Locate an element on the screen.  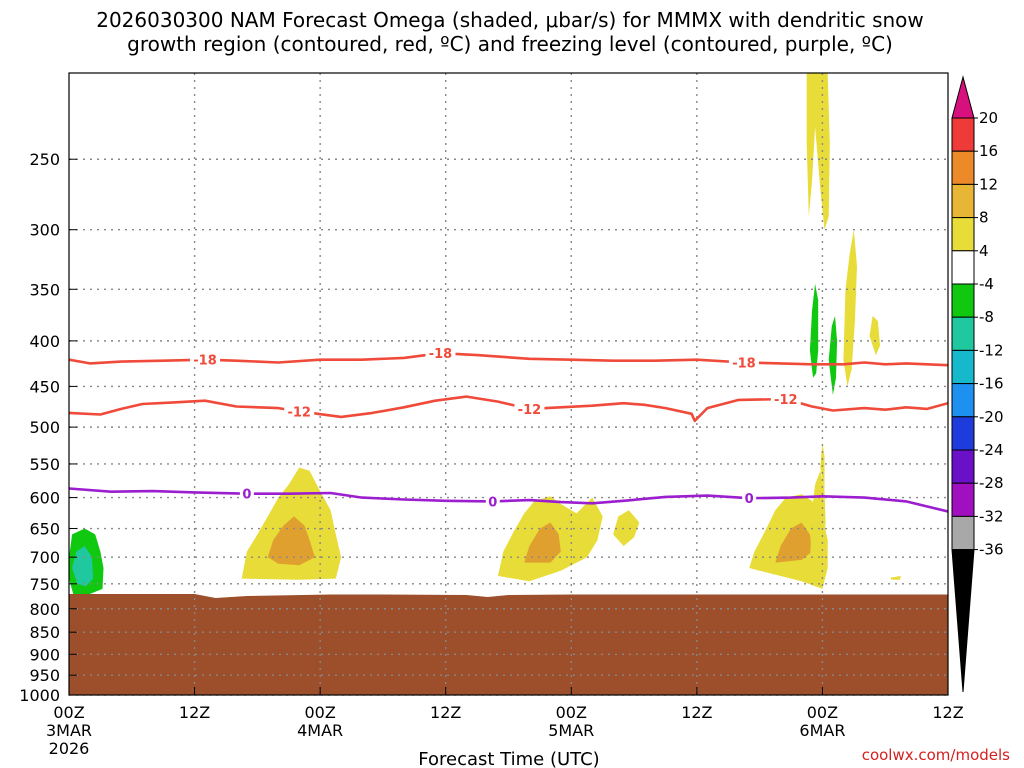
colorbar-label: 4 is located at coordinates (984, 251).